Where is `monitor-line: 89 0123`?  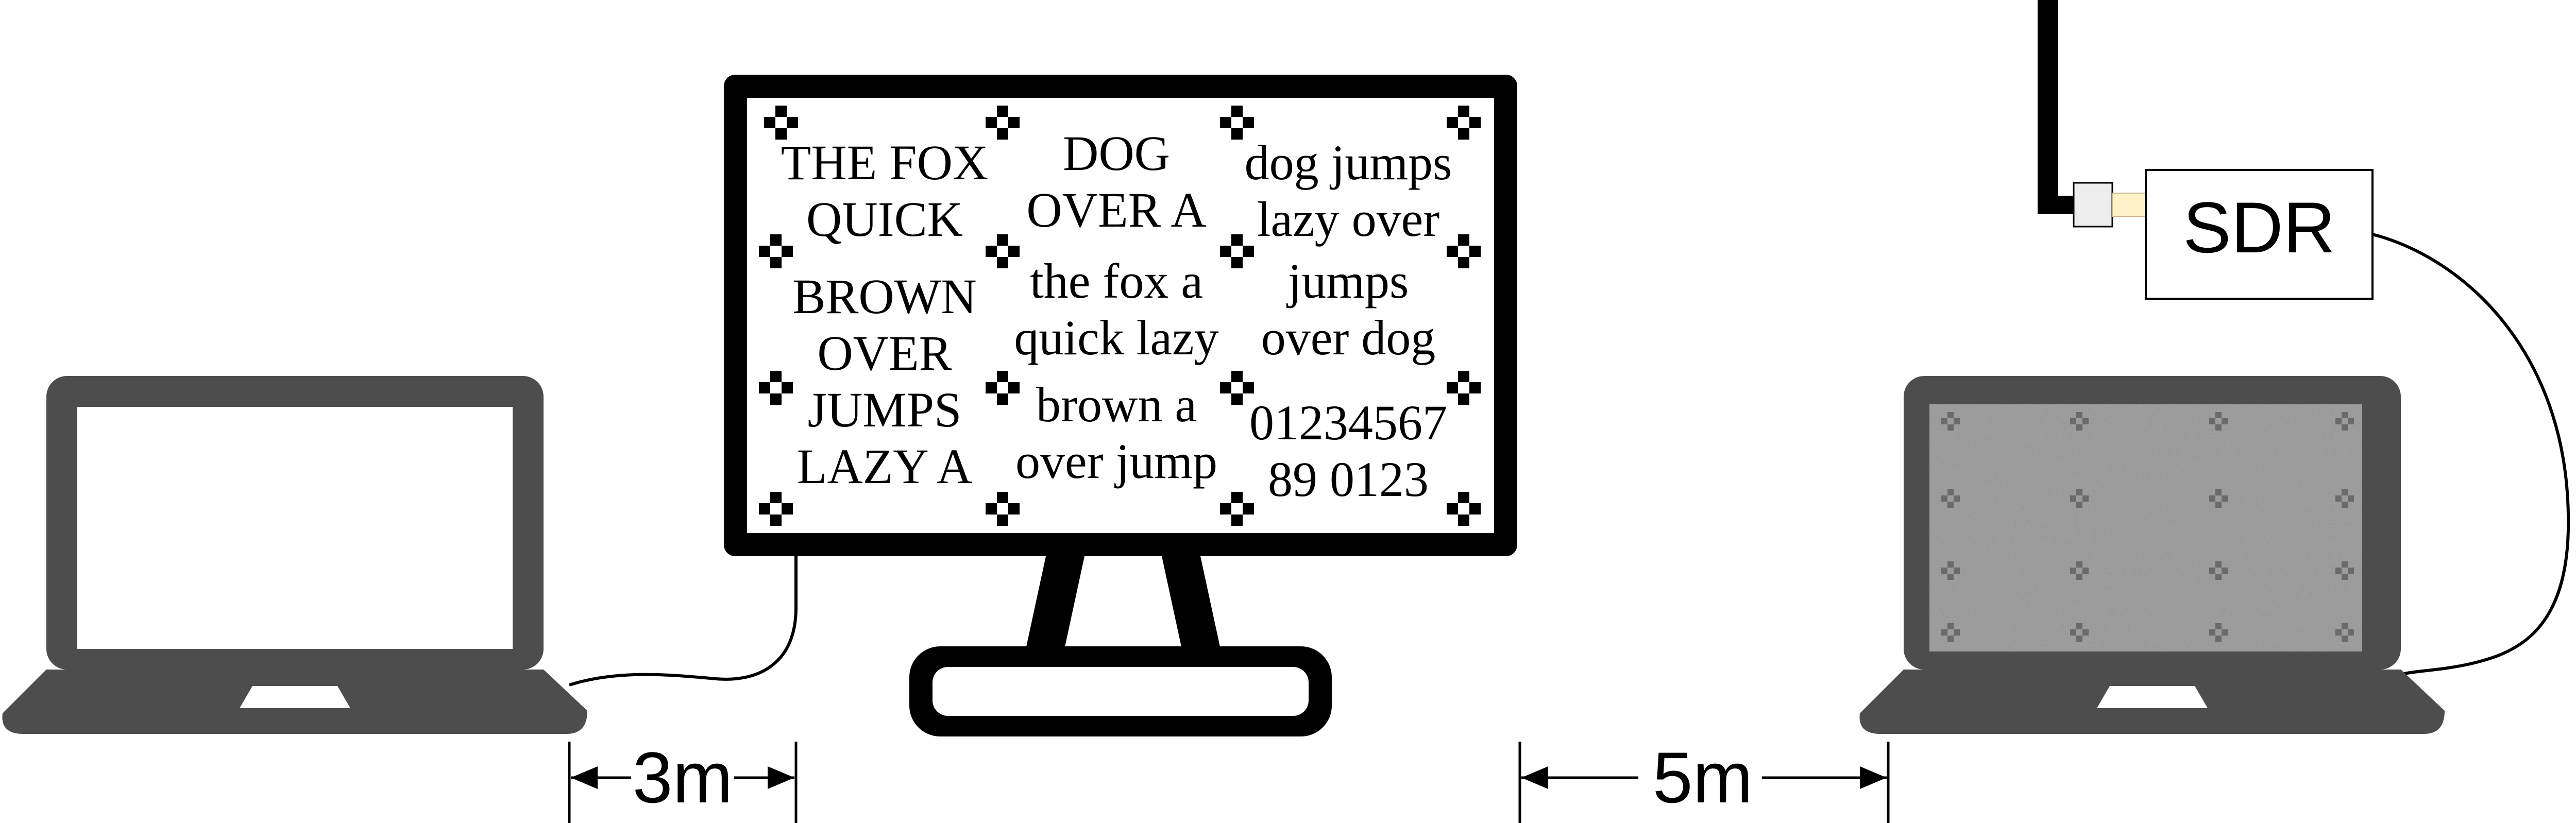 monitor-line: 89 0123 is located at coordinates (1348, 479).